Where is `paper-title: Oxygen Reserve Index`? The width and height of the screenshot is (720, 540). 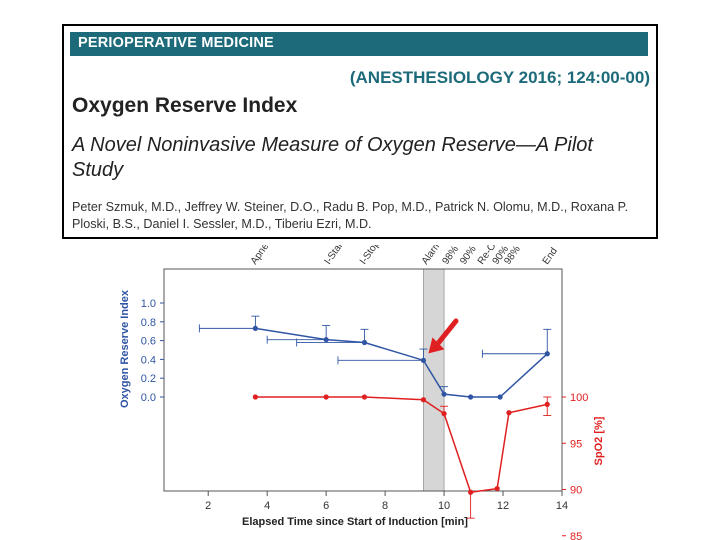 paper-title: Oxygen Reserve Index is located at coordinates (185, 105).